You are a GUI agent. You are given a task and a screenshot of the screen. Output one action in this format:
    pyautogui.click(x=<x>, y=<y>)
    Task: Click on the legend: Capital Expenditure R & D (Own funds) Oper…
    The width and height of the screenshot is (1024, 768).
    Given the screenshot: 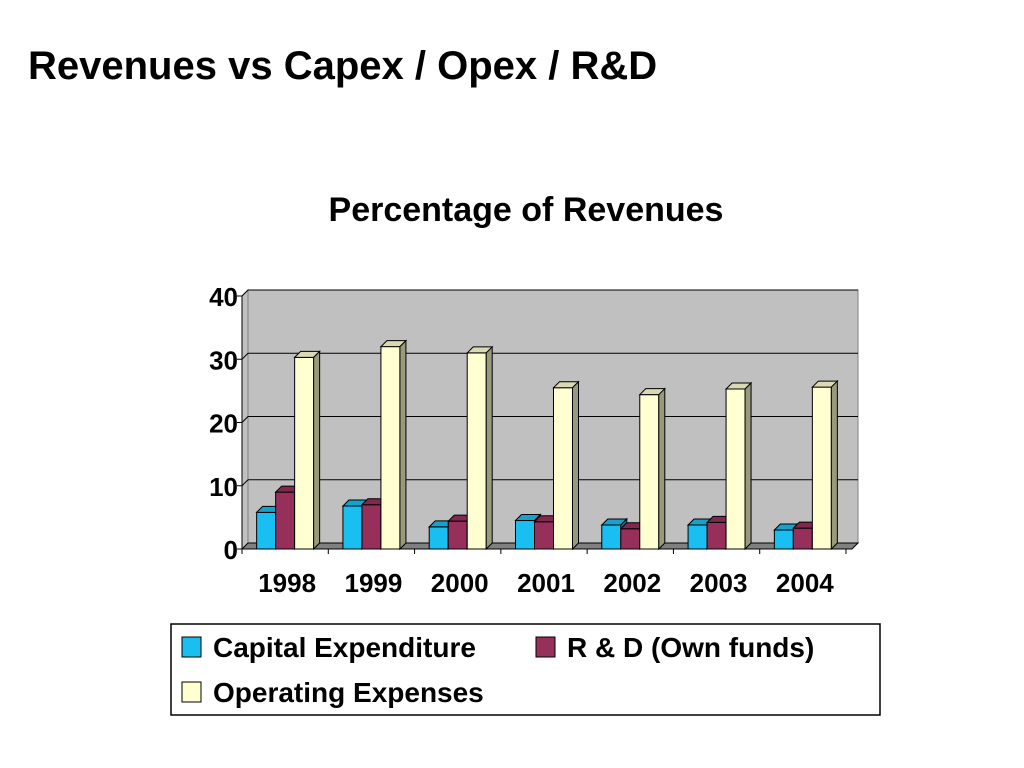 What is the action you would take?
    pyautogui.click(x=525, y=669)
    